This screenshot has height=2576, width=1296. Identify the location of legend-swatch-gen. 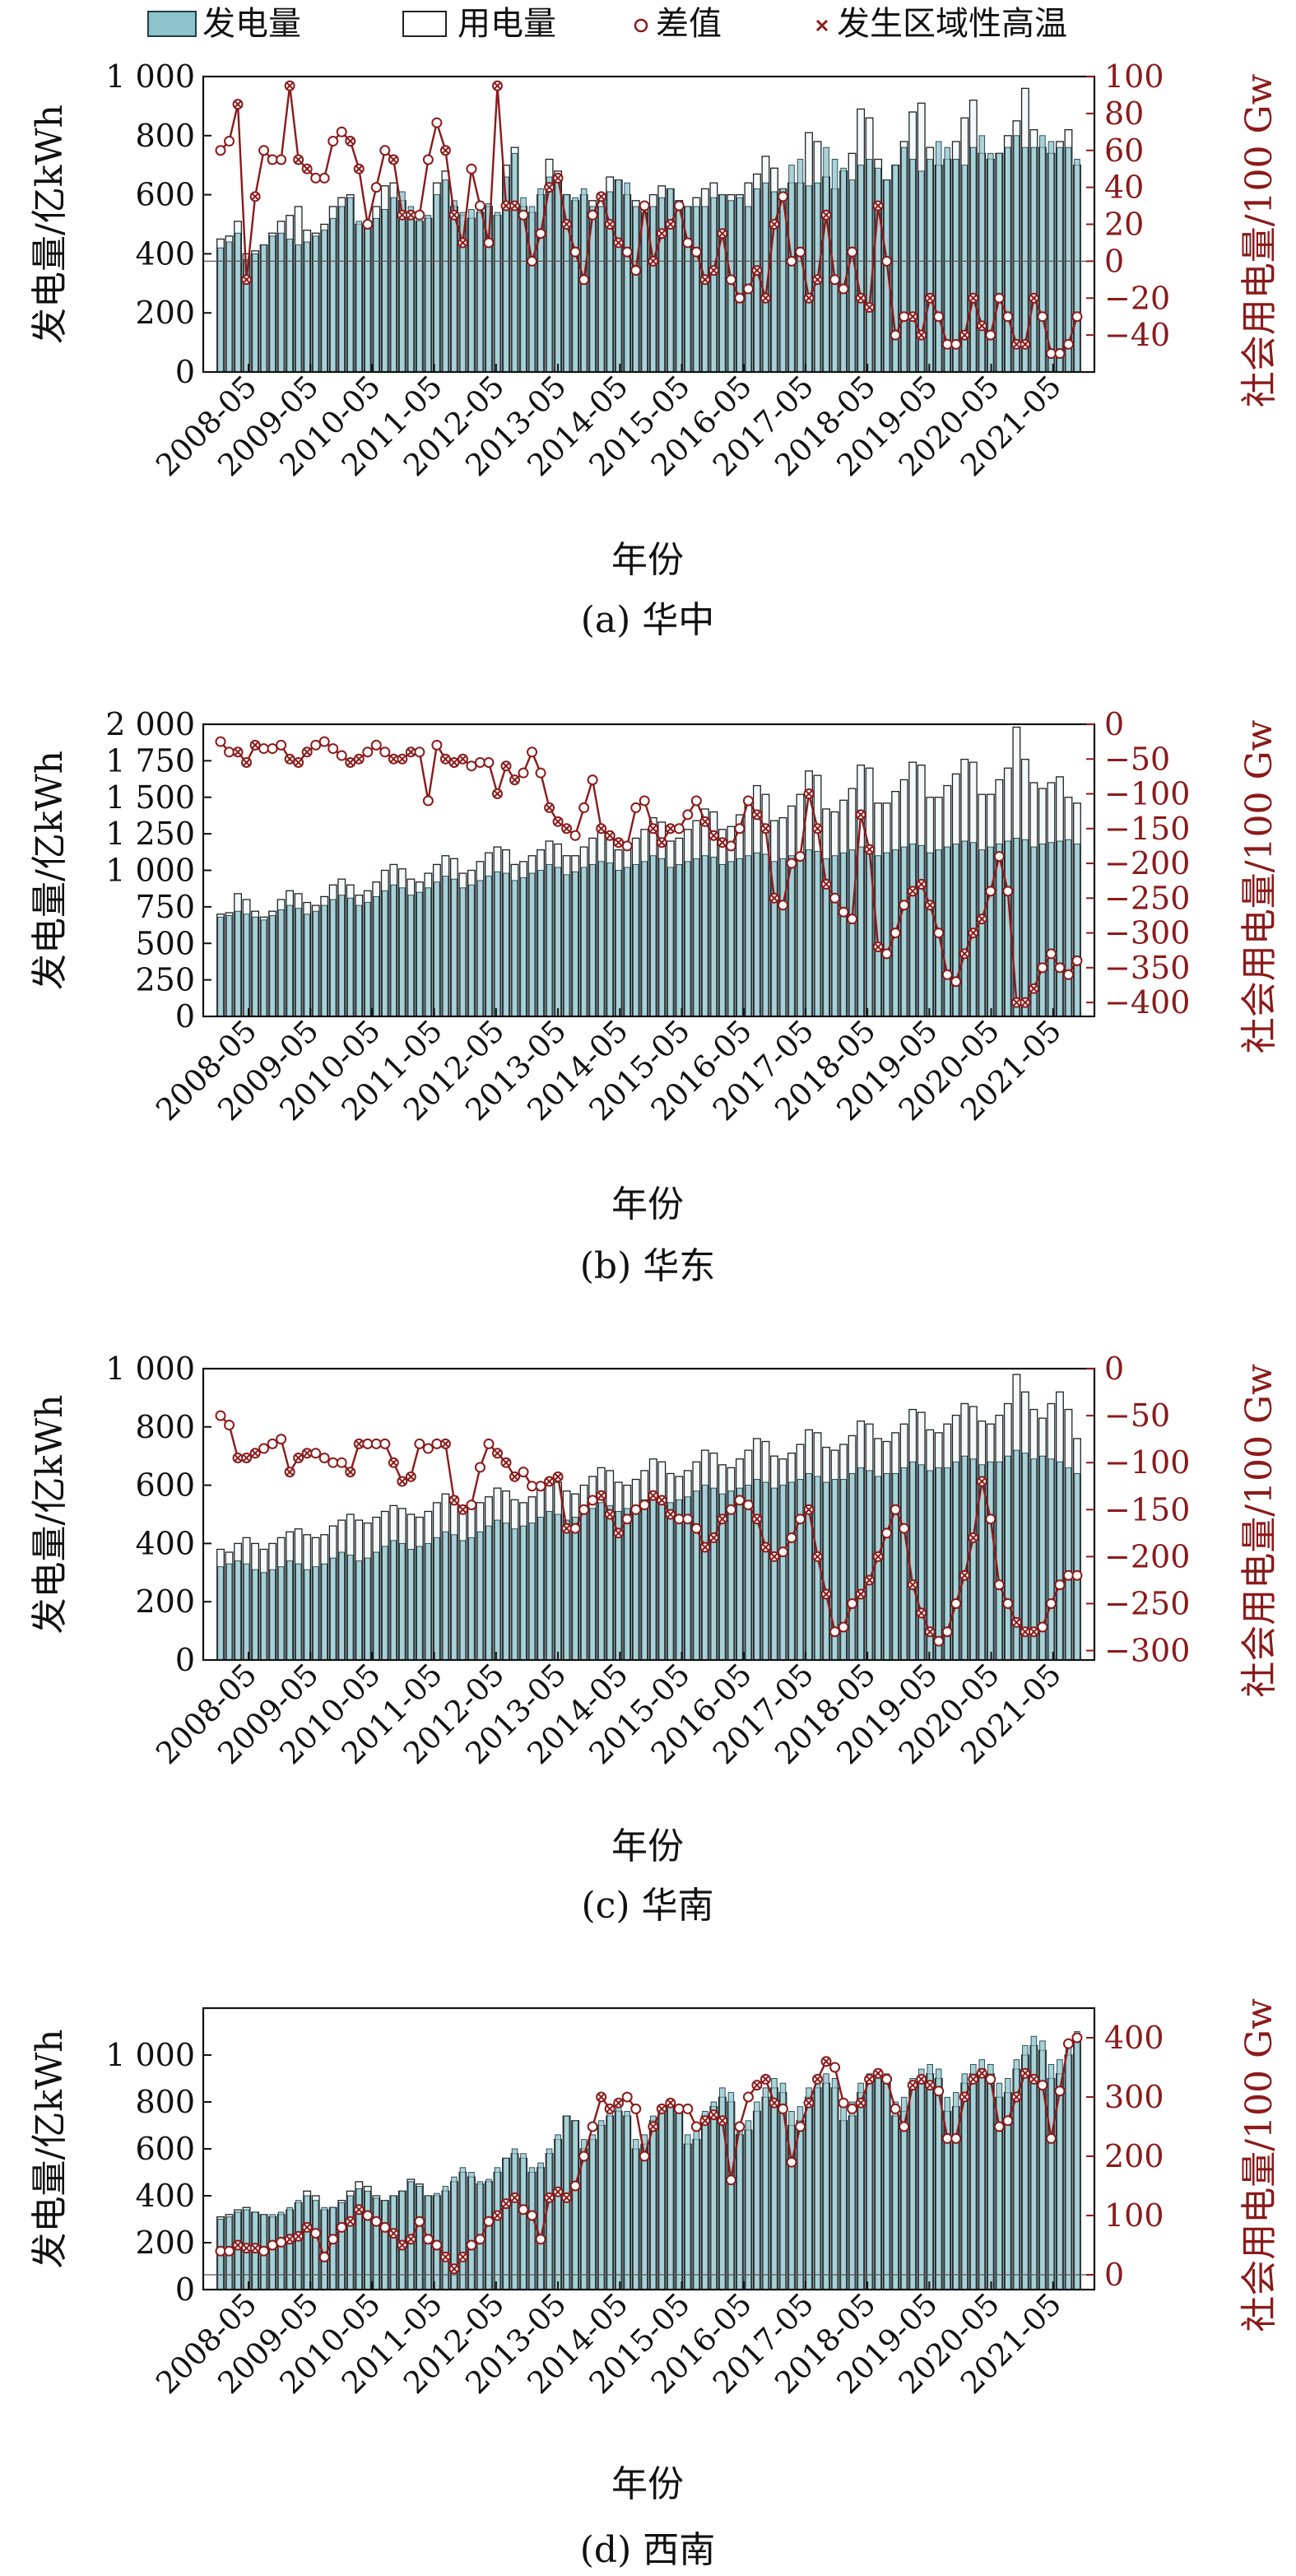
(172, 24).